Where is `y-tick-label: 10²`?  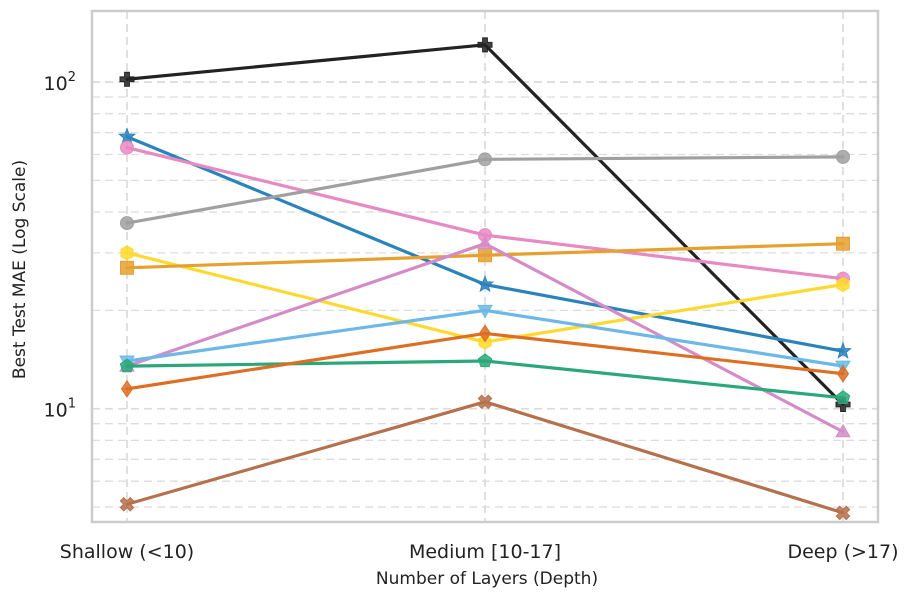
y-tick-label: 10² is located at coordinates (60, 82).